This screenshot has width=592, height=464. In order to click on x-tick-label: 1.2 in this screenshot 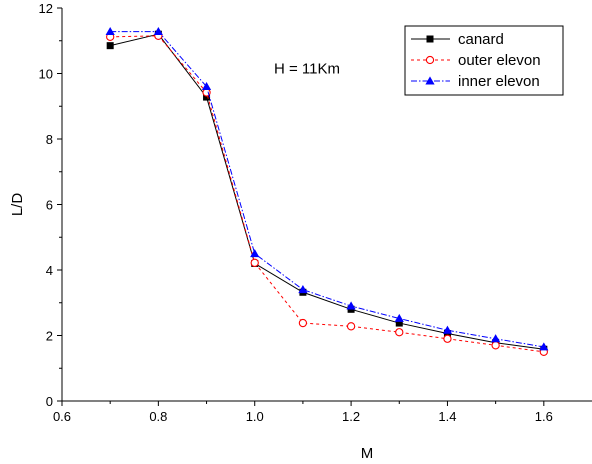, I will do `click(351, 416)`.